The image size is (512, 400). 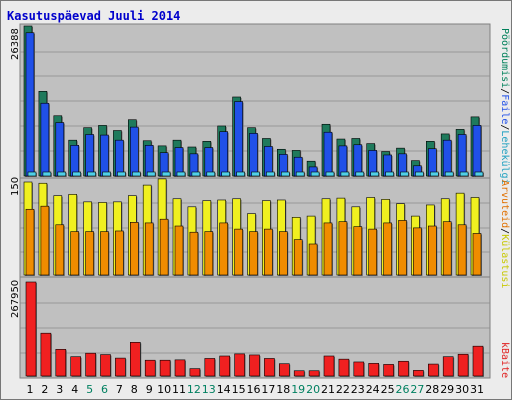 I want to click on kbytes-bar-18-bar, so click(x=284, y=370).